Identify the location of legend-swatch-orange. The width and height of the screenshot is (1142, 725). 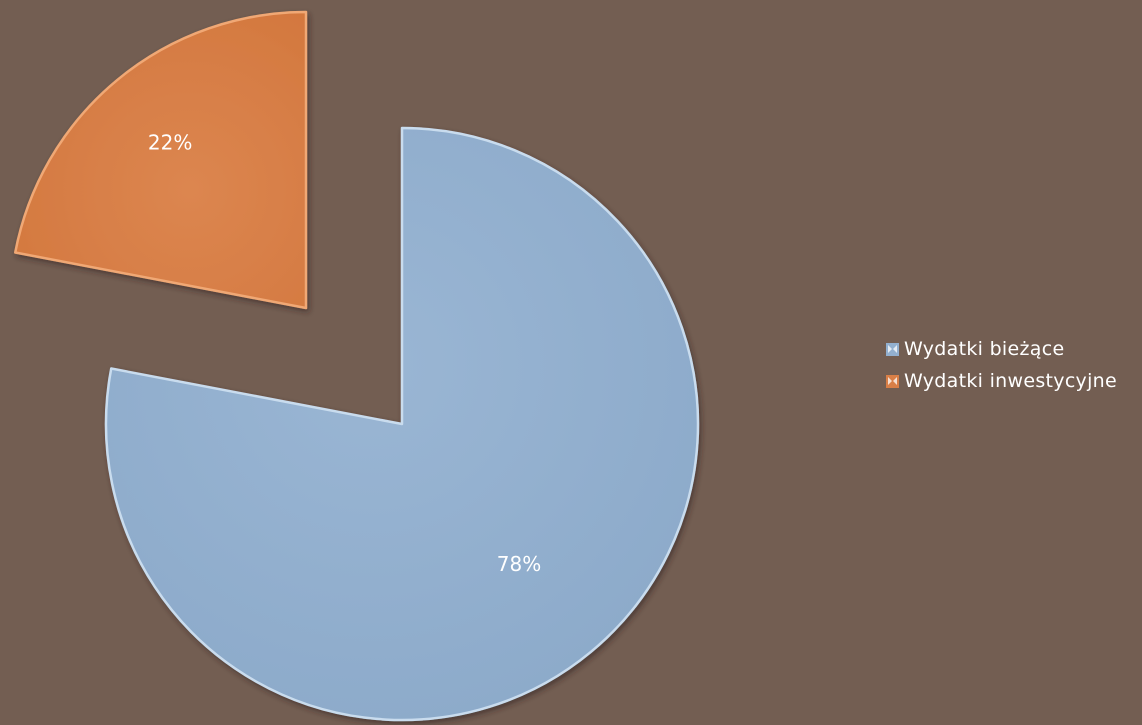
(892, 381).